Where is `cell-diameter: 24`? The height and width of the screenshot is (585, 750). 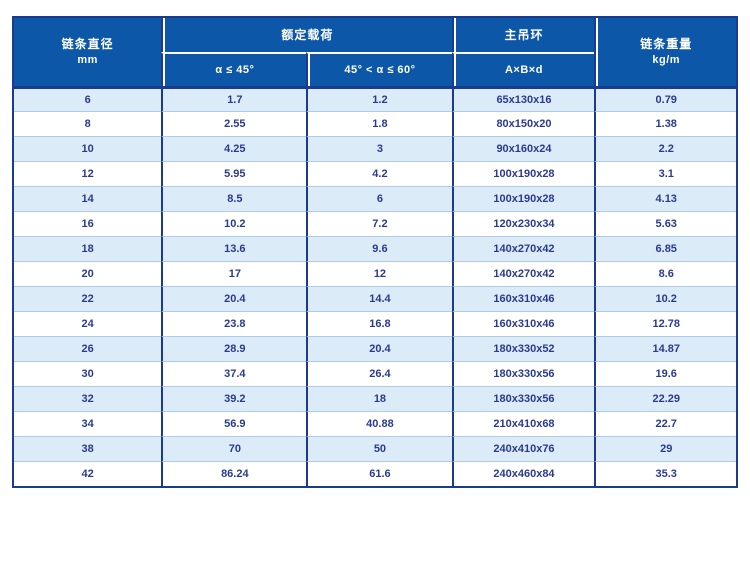
cell-diameter: 24 is located at coordinates (88, 323).